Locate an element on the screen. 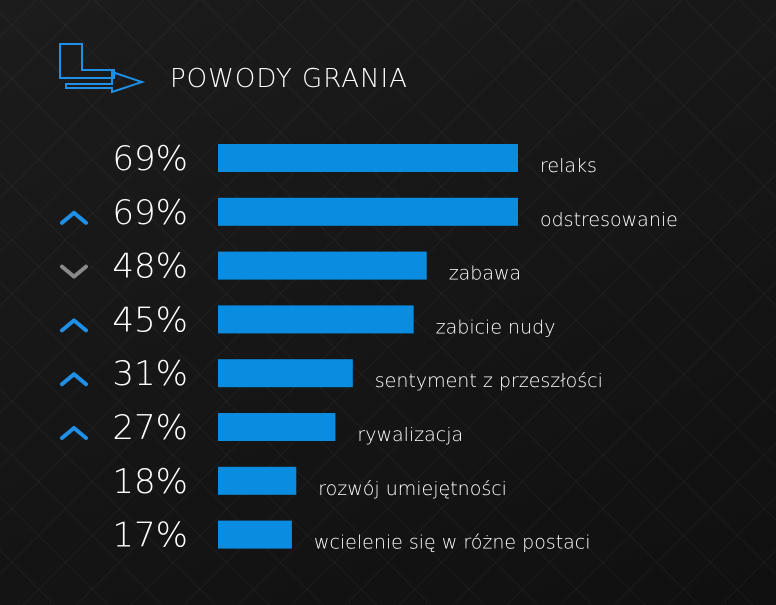 The height and width of the screenshot is (605, 776). chart-title: POWODY GRANIA is located at coordinates (289, 79).